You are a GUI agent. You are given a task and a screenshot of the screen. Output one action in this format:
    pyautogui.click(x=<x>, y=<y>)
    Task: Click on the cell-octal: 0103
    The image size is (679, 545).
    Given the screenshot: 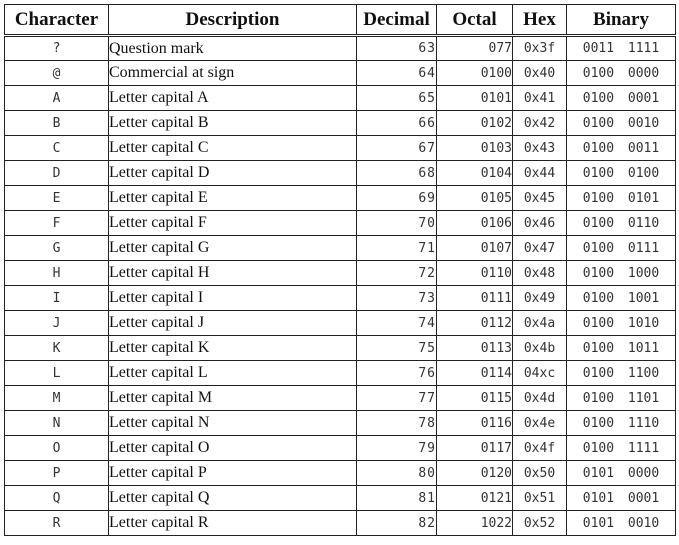 What is the action you would take?
    pyautogui.click(x=474, y=148)
    